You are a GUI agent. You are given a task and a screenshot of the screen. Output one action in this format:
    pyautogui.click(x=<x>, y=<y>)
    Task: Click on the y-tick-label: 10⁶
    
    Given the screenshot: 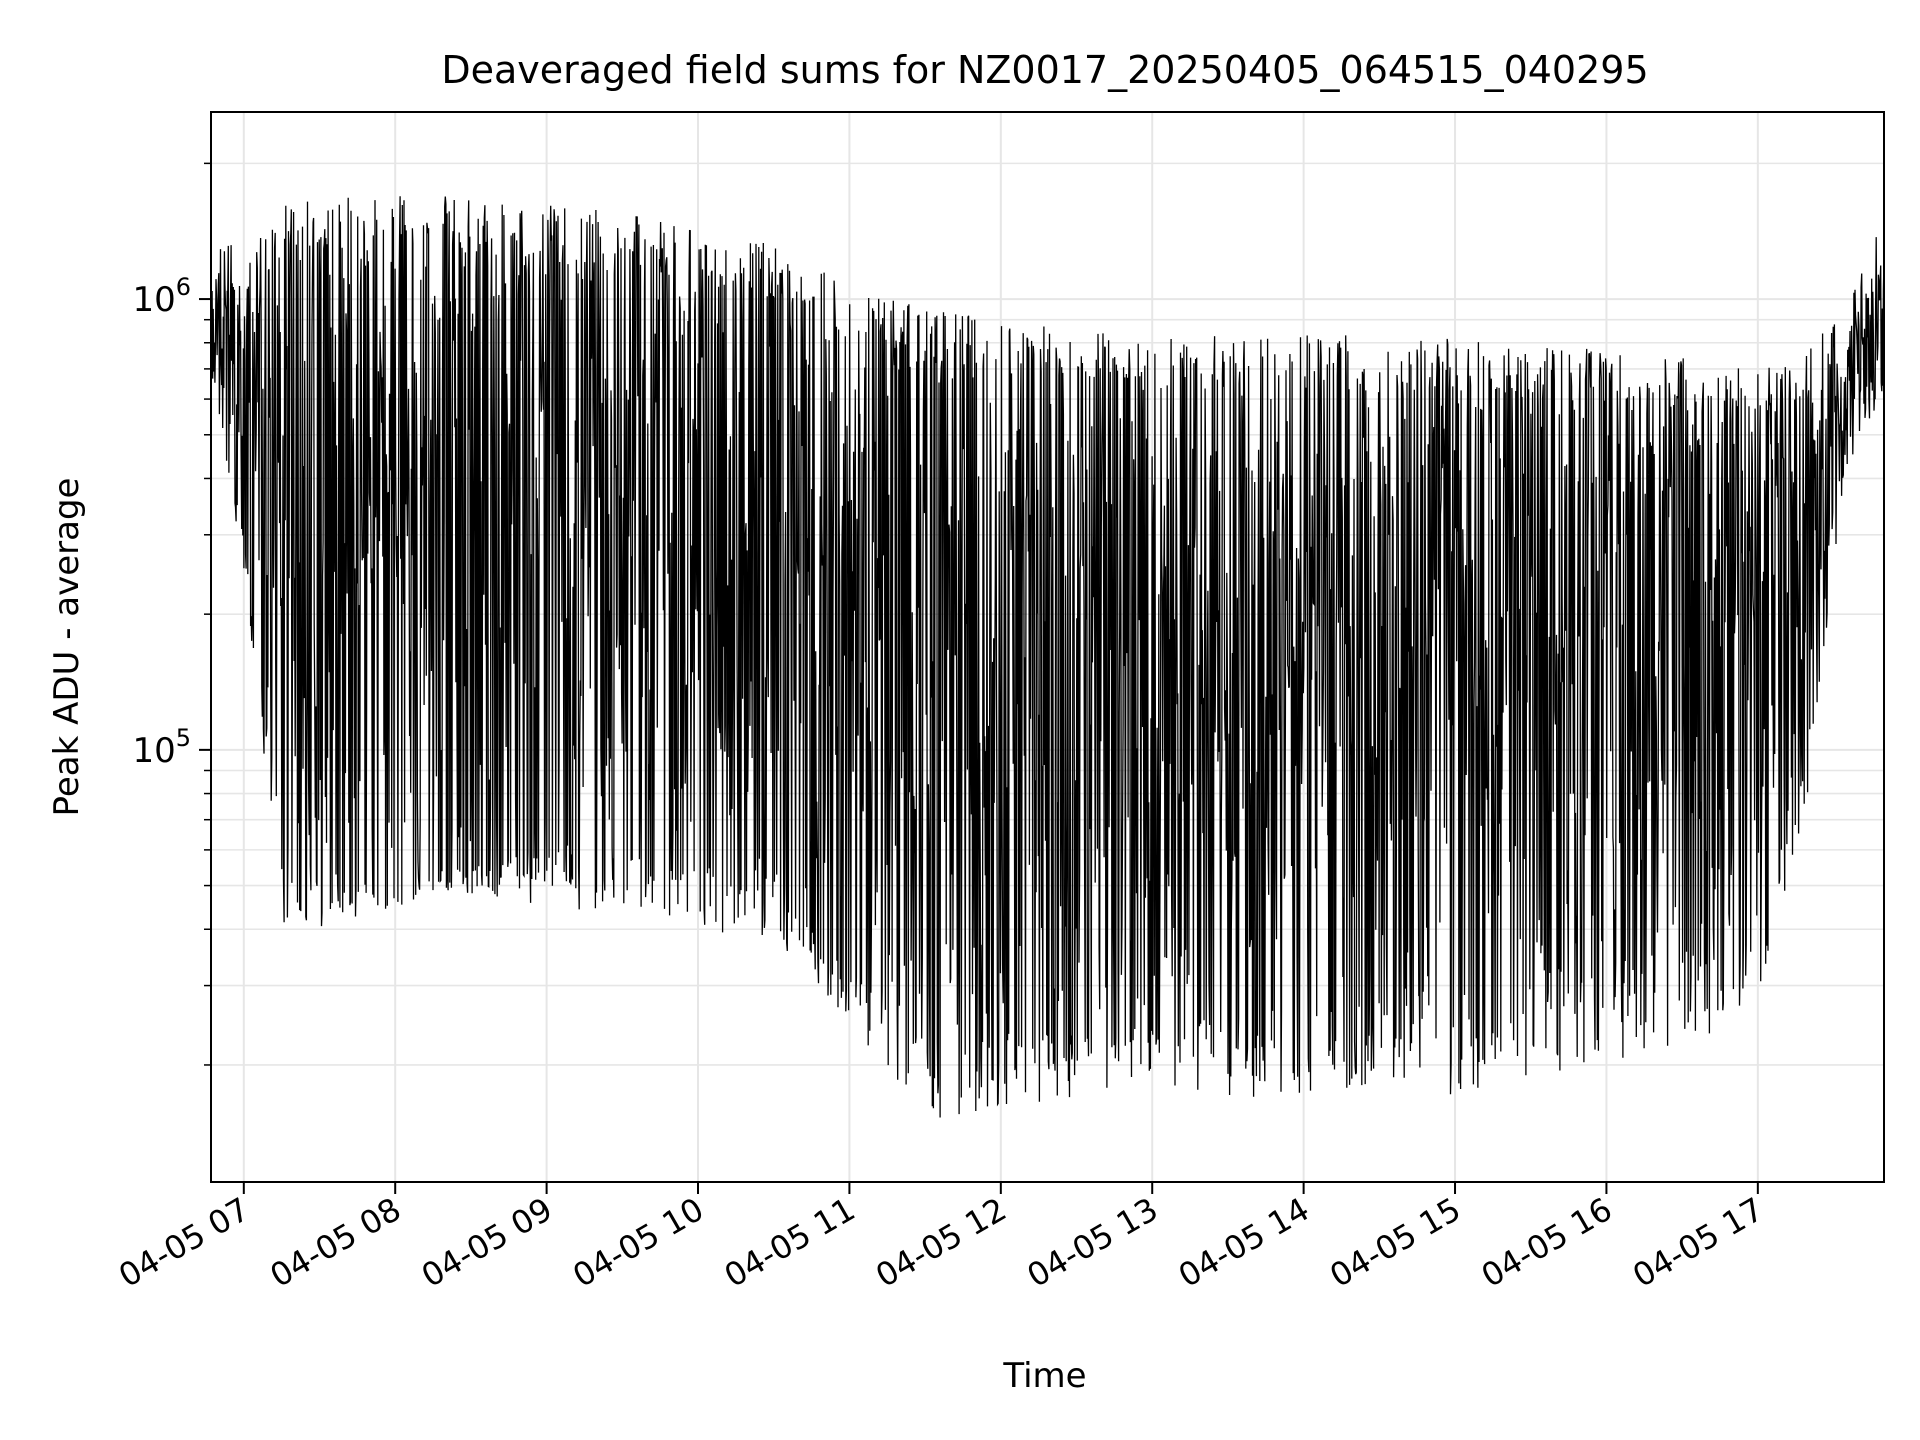 What is the action you would take?
    pyautogui.click(x=161, y=296)
    